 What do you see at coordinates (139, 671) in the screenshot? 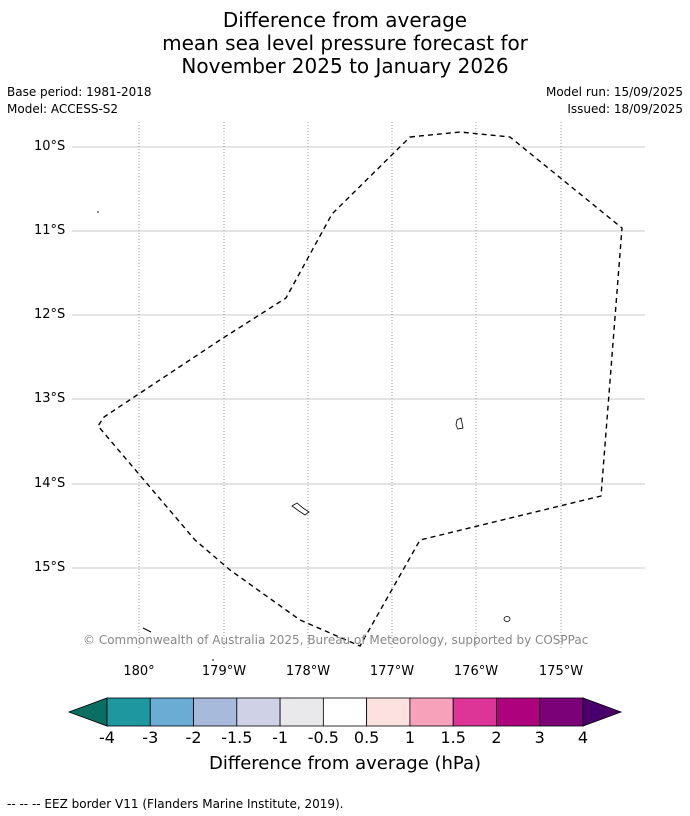
I see `lon-label-180: 180°` at bounding box center [139, 671].